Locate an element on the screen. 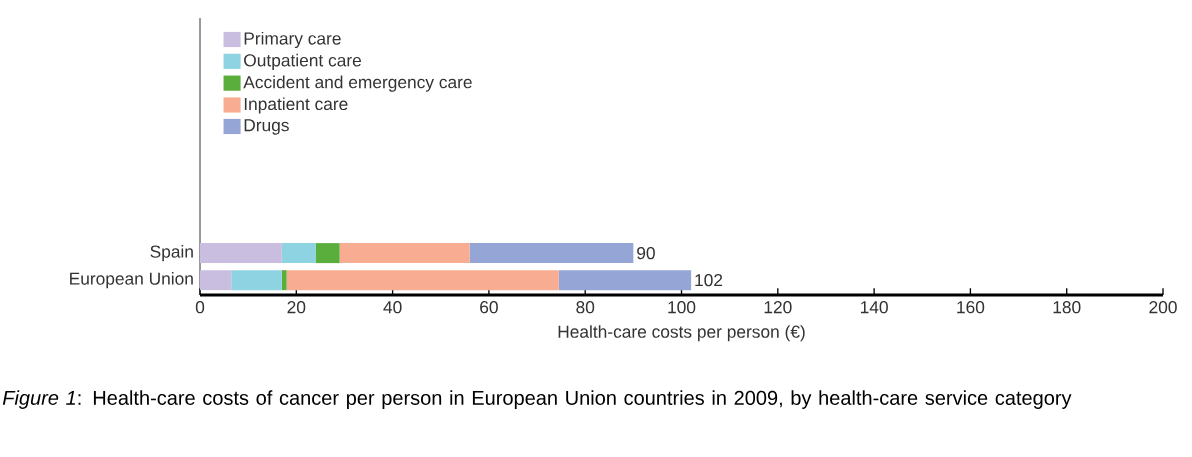 The image size is (1192, 457). x-tick-label: 20 is located at coordinates (296, 307).